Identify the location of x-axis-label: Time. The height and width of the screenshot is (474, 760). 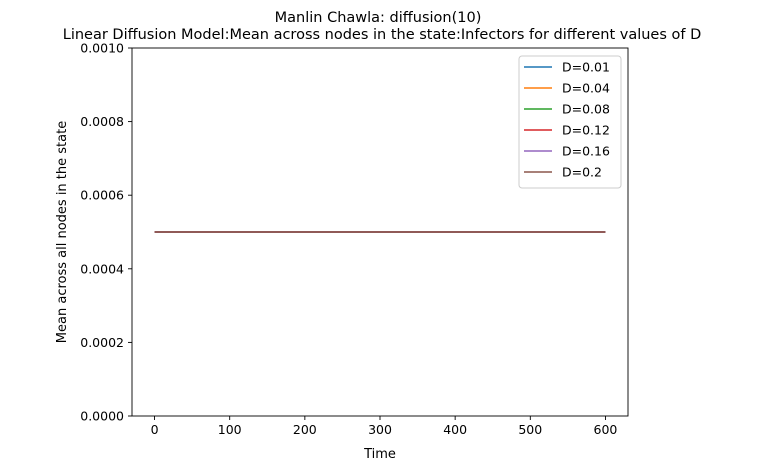
(379, 454).